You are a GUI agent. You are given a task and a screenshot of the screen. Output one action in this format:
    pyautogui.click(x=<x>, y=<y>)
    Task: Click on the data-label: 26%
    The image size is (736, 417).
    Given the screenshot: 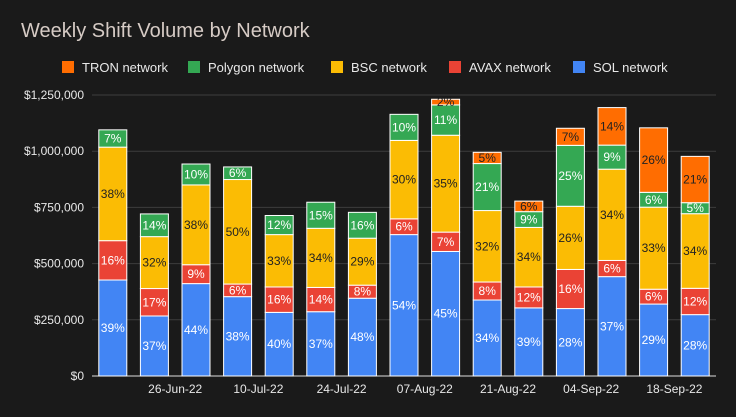 What is the action you would take?
    pyautogui.click(x=570, y=238)
    